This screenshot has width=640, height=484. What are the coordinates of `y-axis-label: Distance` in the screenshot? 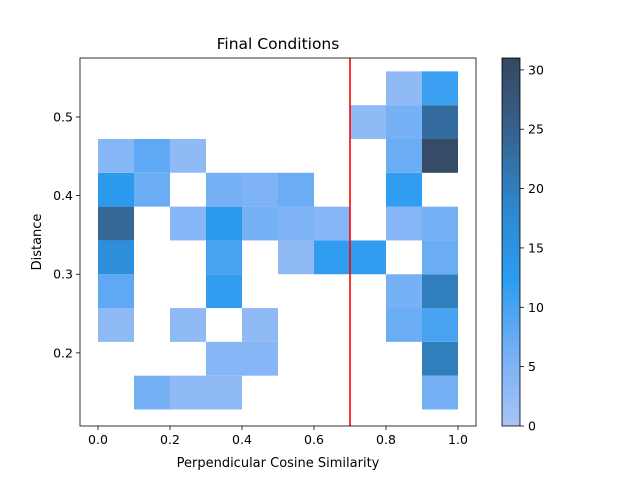 It's located at (37, 242).